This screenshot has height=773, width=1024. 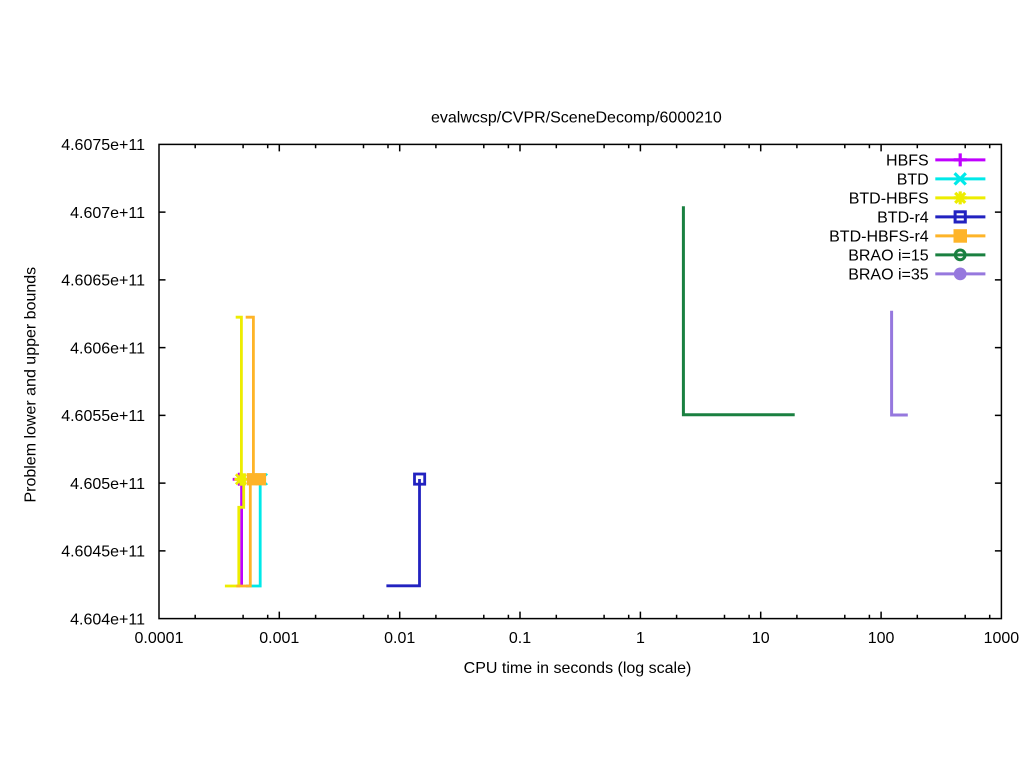 I want to click on svg-text: 0.001, so click(x=279, y=638).